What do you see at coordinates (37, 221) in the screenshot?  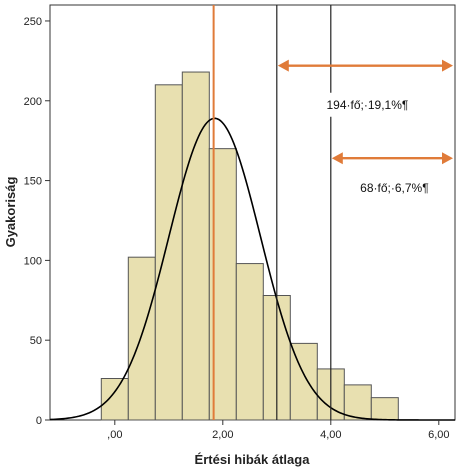 I see `y-axis-ticks: 0 50 100 150 200 250` at bounding box center [37, 221].